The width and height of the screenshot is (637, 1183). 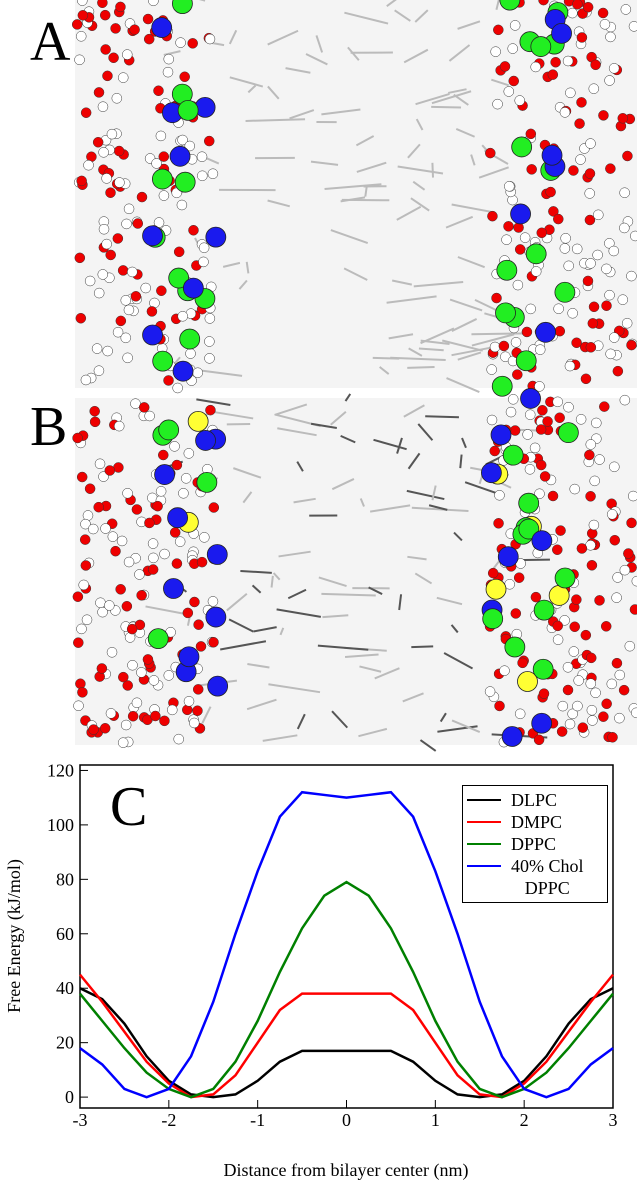 What do you see at coordinates (535, 844) in the screenshot?
I see `legend: DLPC DMPC DPPC 40% Chol DPPC` at bounding box center [535, 844].